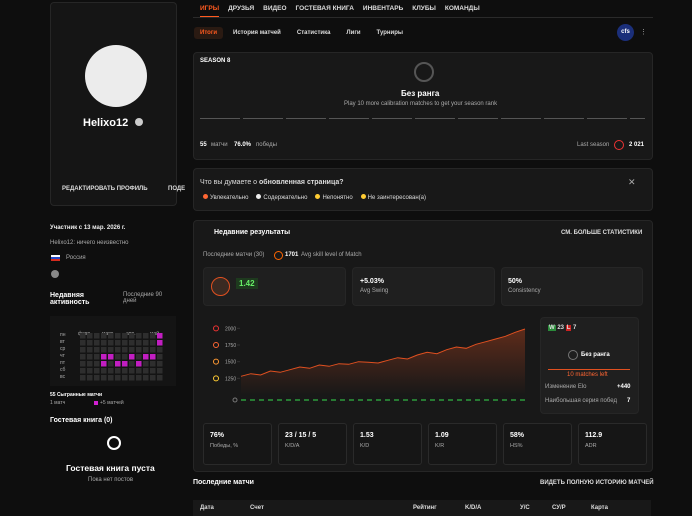 Image resolution: width=692 pixels, height=516 pixels. I want to click on legend-max: +5 матчей, so click(112, 403).